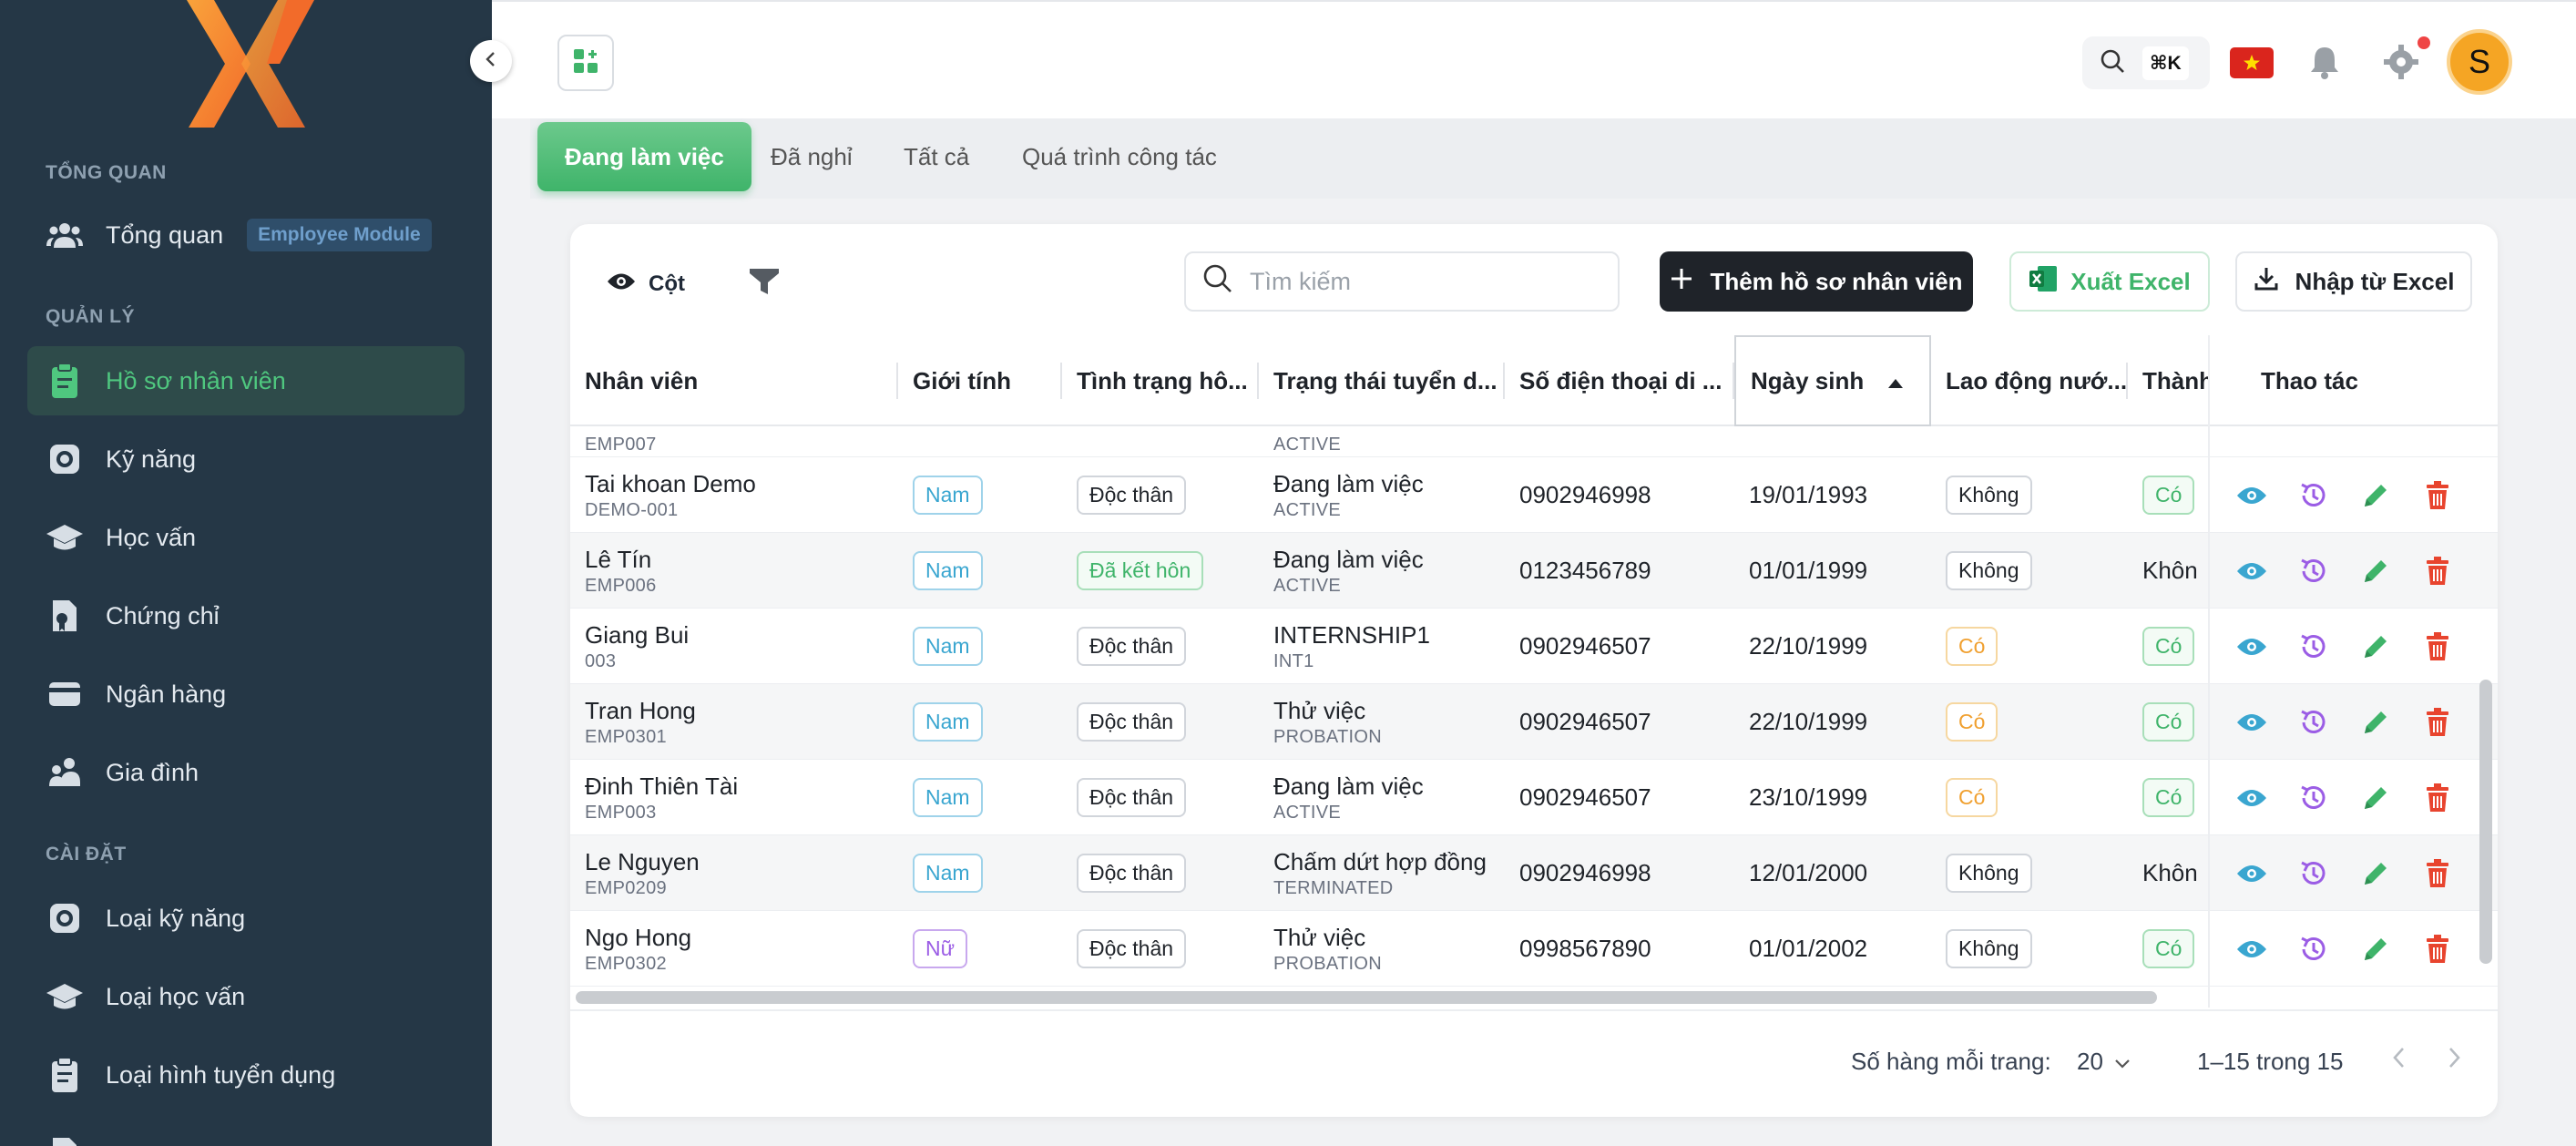 The image size is (2576, 1146). What do you see at coordinates (980, 380) in the screenshot?
I see `column-header-gender: Giới tính` at bounding box center [980, 380].